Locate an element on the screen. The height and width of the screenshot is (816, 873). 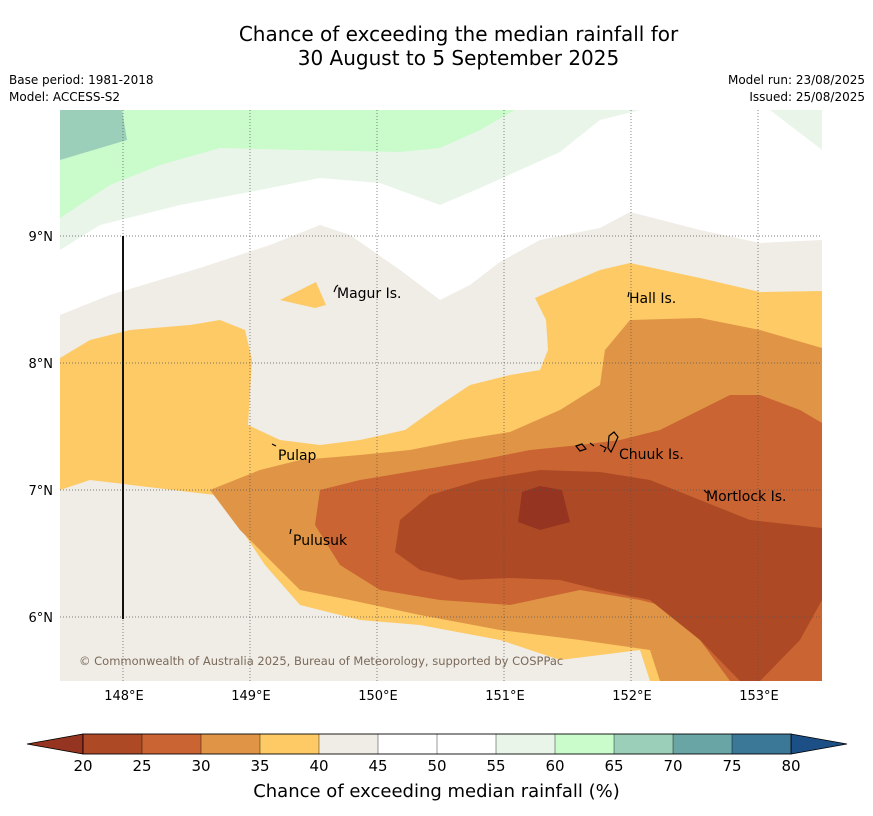
colorbar-low-extend is located at coordinates (55, 744).